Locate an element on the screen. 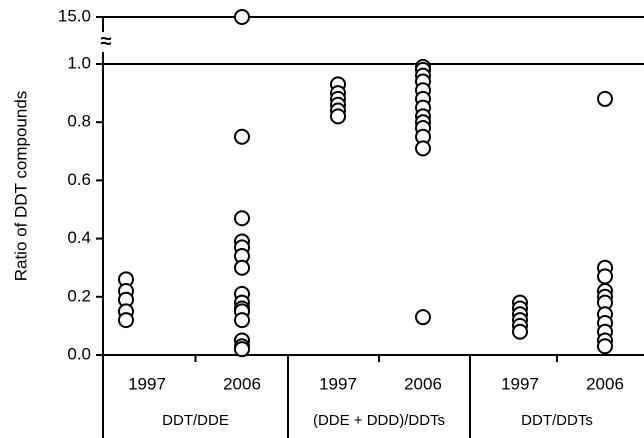  y-tick-label: 15.0 is located at coordinates (74, 15).